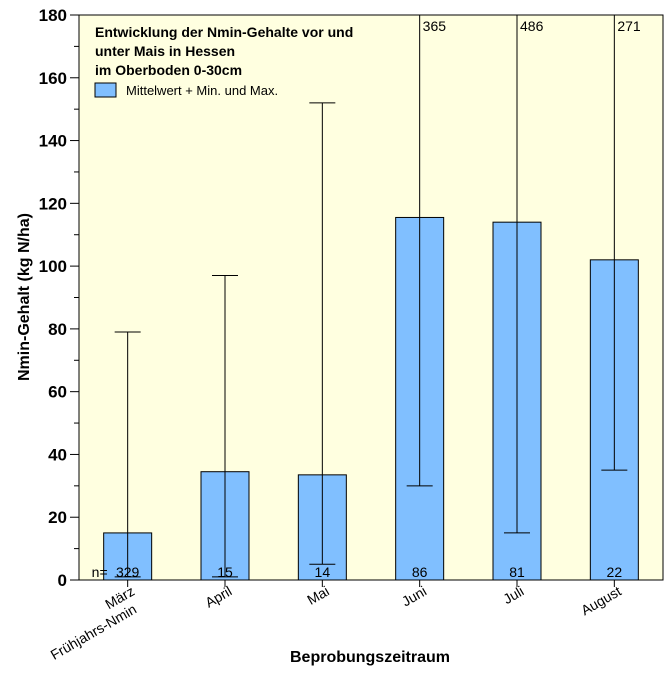 The image size is (665, 673). I want to click on legend: Mittelwert + Min. und Max., so click(186, 90).